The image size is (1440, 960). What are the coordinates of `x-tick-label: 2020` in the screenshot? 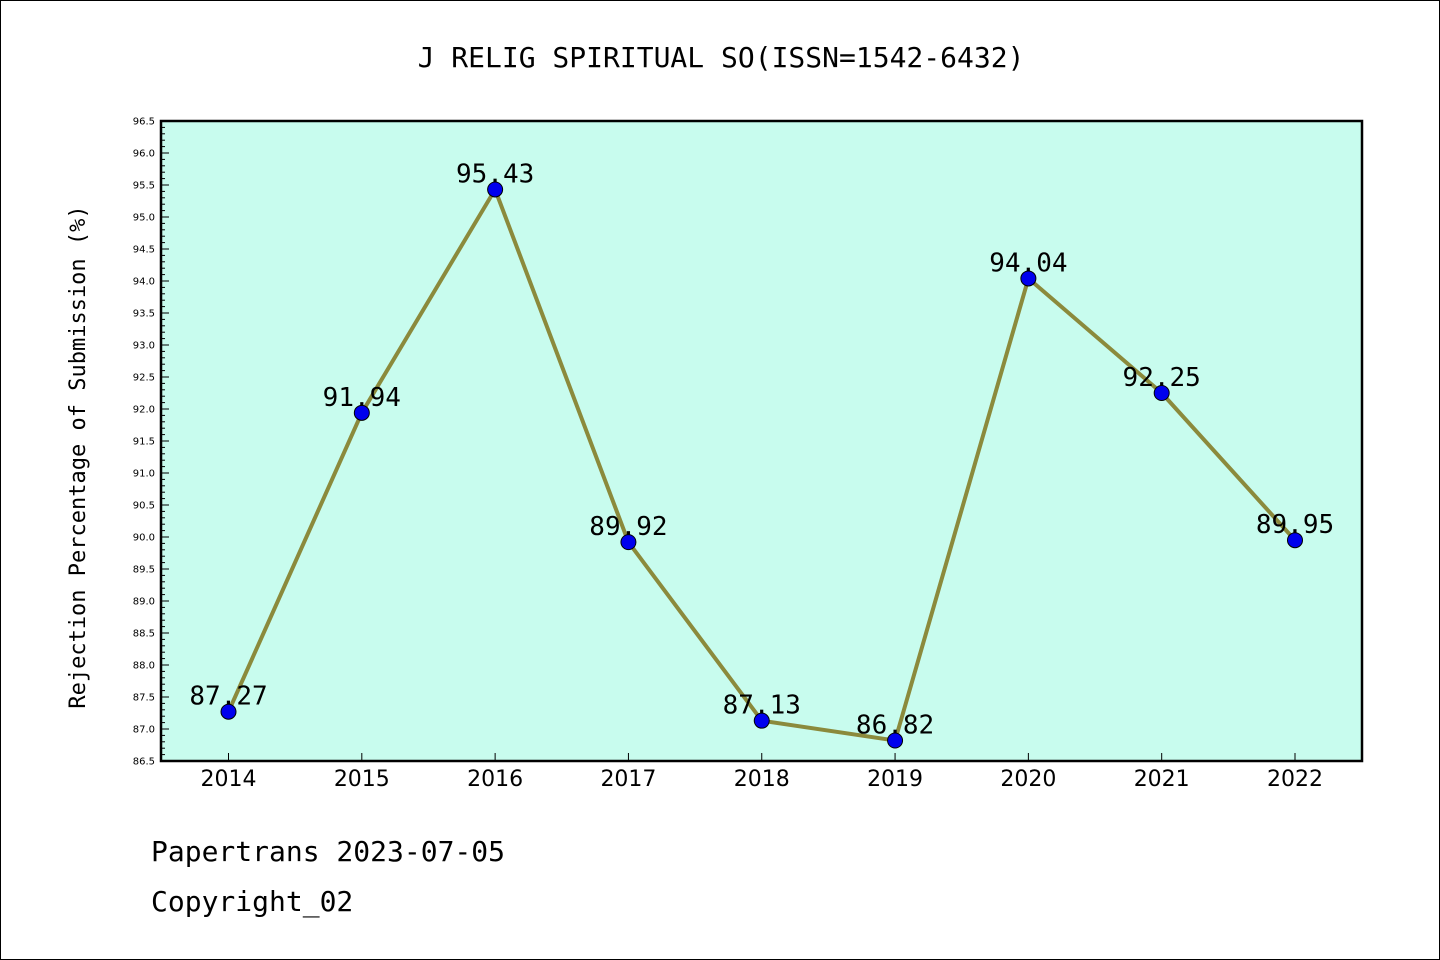 It's located at (1028, 779).